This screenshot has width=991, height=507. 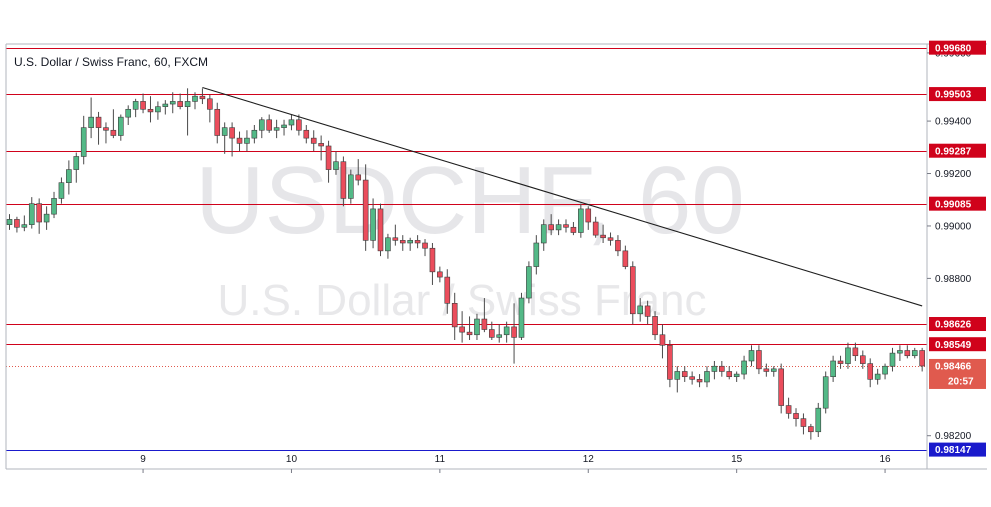 What do you see at coordinates (515, 463) in the screenshot?
I see `time-axis: 9 10 11 12 15 16` at bounding box center [515, 463].